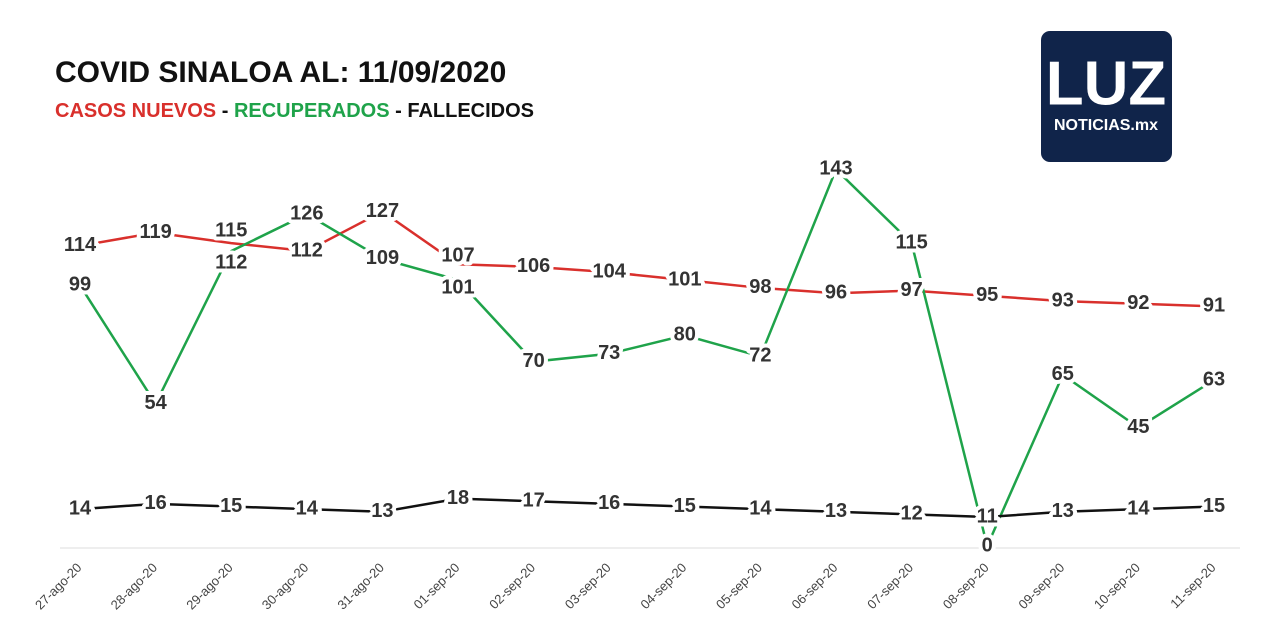  What do you see at coordinates (80, 245) in the screenshot?
I see `data-label: 114` at bounding box center [80, 245].